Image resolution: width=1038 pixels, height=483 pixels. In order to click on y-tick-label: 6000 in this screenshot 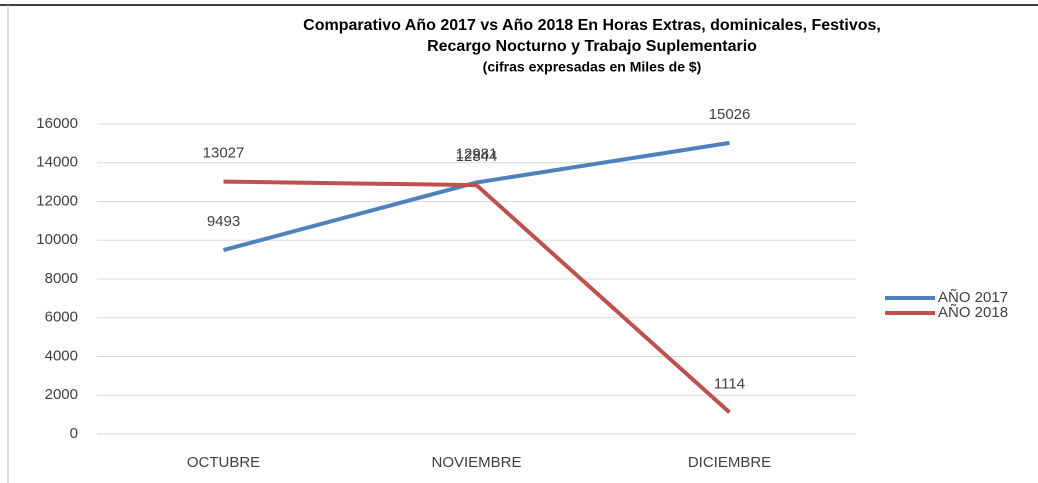, I will do `click(61, 317)`.